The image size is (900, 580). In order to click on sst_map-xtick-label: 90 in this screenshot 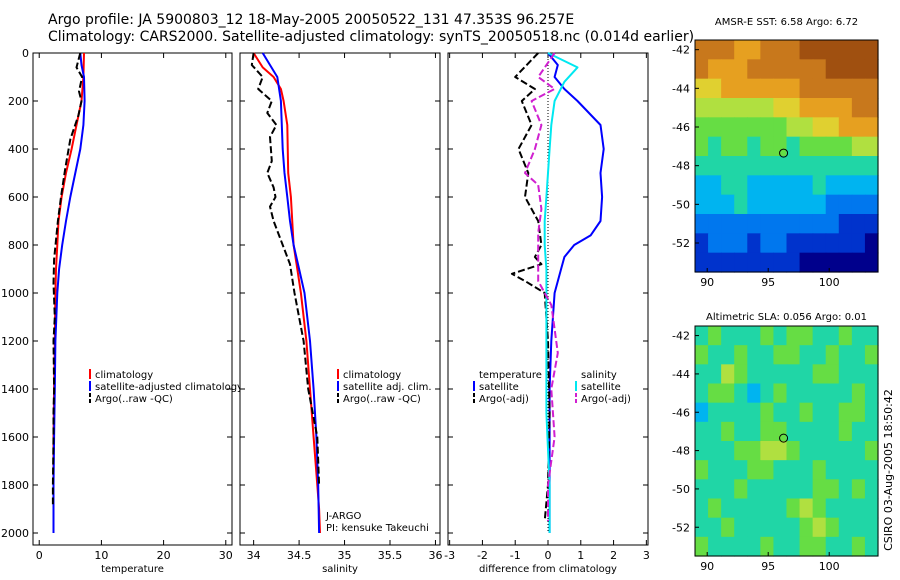, I will do `click(707, 282)`.